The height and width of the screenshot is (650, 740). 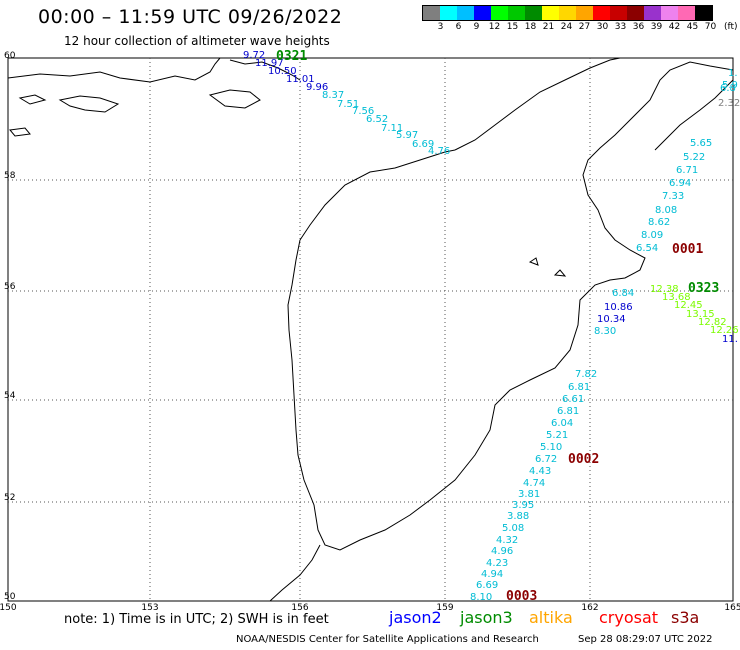 What do you see at coordinates (546, 459) in the screenshot?
I see `swh-reading: 6.72` at bounding box center [546, 459].